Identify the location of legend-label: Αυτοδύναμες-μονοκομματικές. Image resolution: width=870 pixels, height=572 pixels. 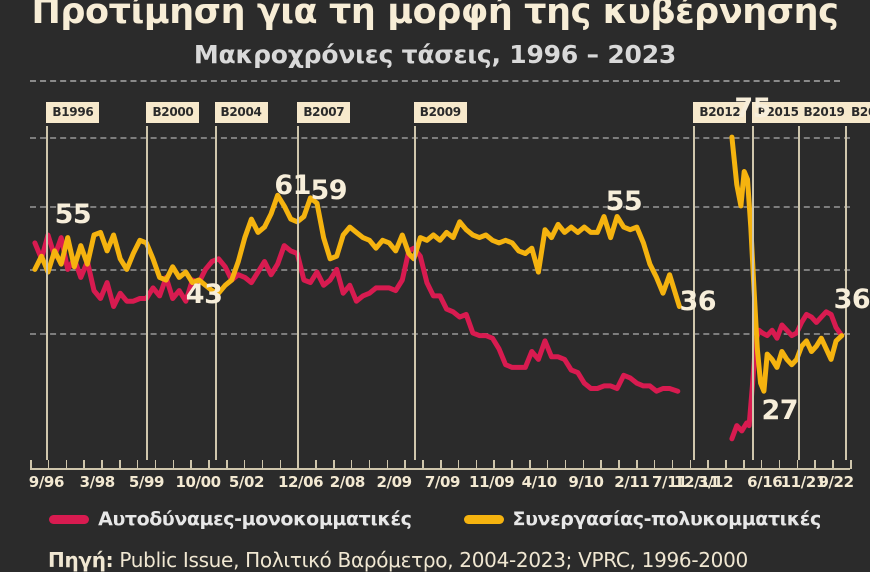
(255, 519).